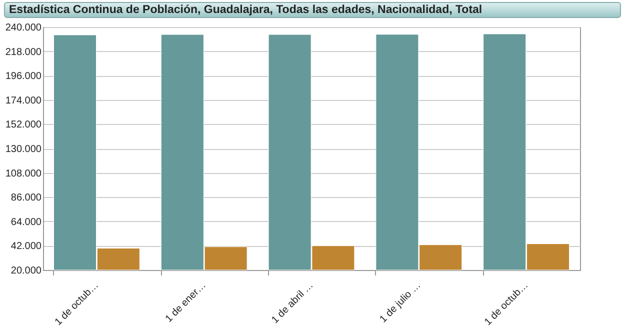 The height and width of the screenshot is (332, 625). Describe the element at coordinates (312, 10) in the screenshot. I see `chart-title: Estadística Continua de Población, Guadalajara, Todas las edades, Nacionalidad, Total` at that location.